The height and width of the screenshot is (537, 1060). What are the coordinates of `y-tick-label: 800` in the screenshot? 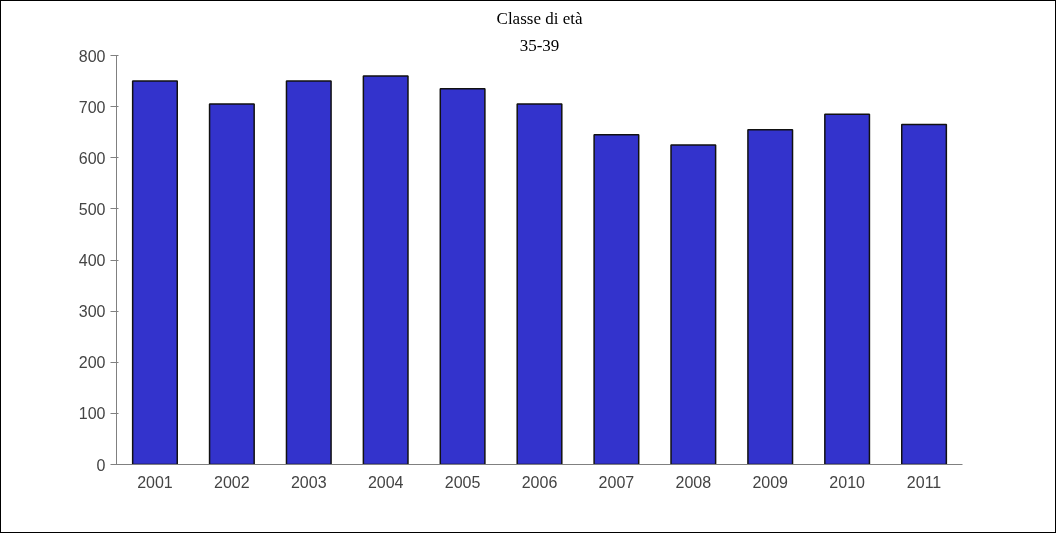 It's located at (92, 56).